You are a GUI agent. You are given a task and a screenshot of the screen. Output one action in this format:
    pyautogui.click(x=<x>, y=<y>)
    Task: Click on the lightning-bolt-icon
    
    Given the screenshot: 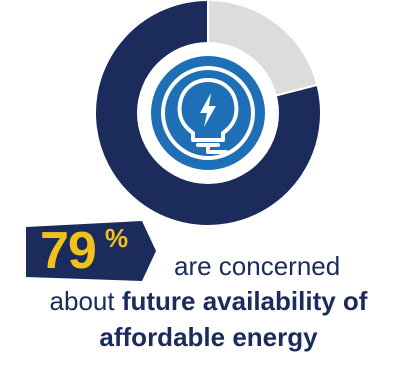 What is the action you would take?
    pyautogui.click(x=208, y=110)
    